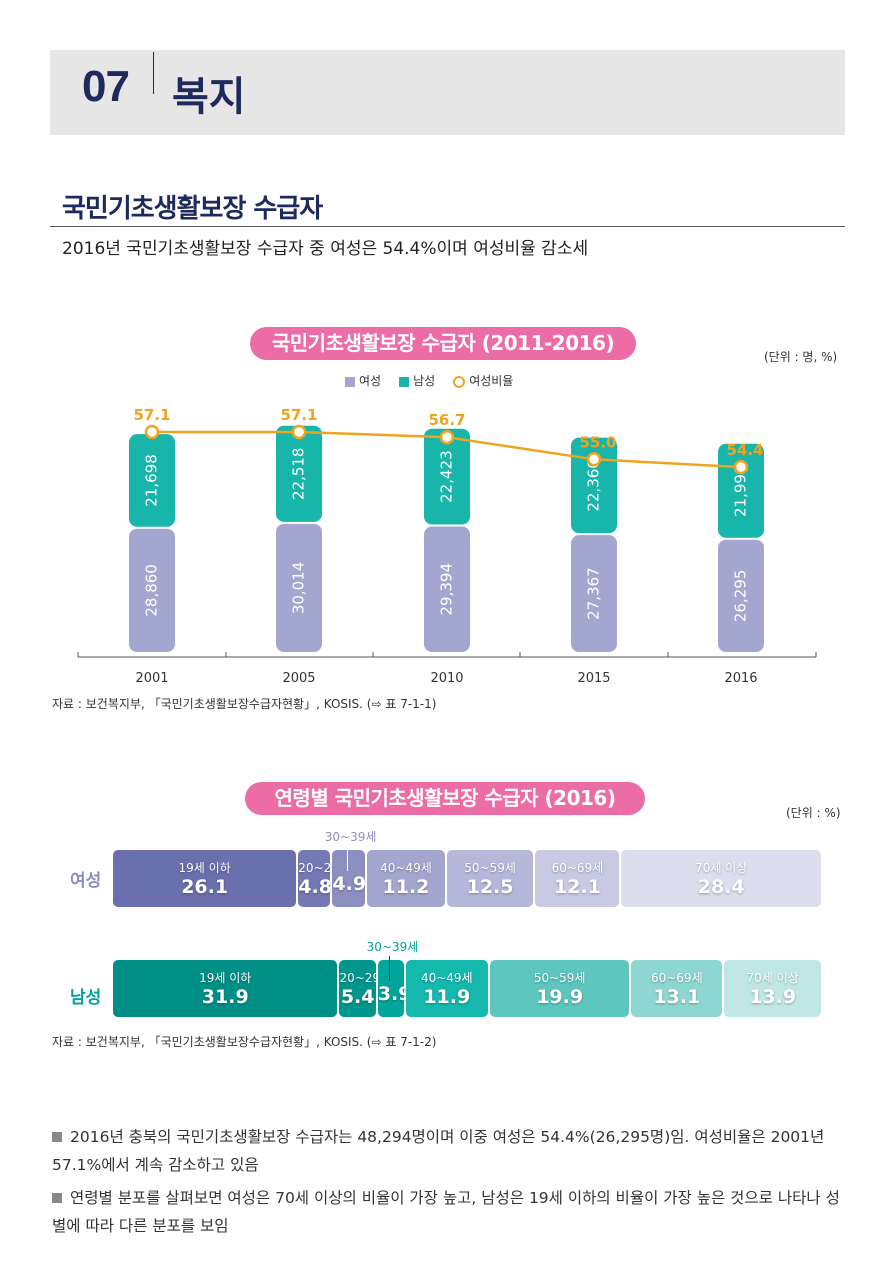 Image resolution: width=891 pixels, height=1270 pixels. I want to click on chart1-unit: (단위 : 명, %), so click(801, 357).